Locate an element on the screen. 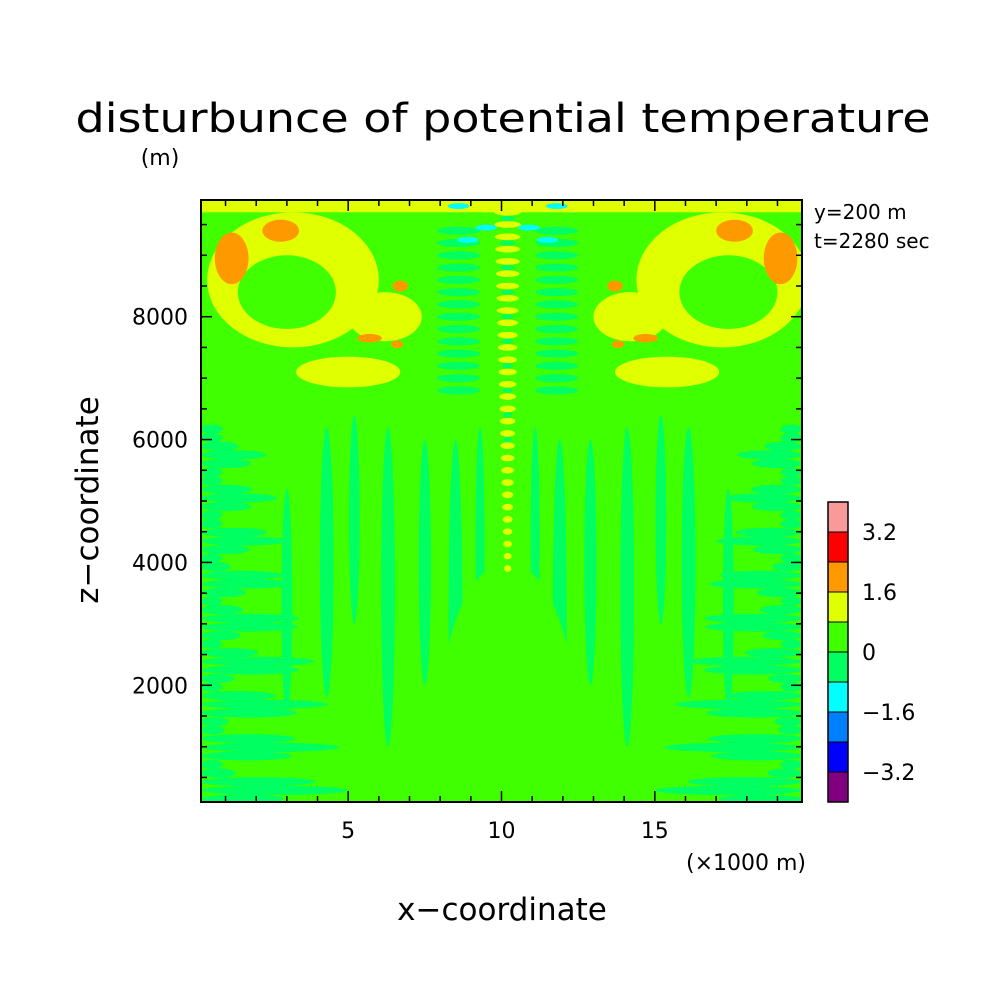 This screenshot has width=1004, height=1004. y-axis-unit: (m) is located at coordinates (160, 158).